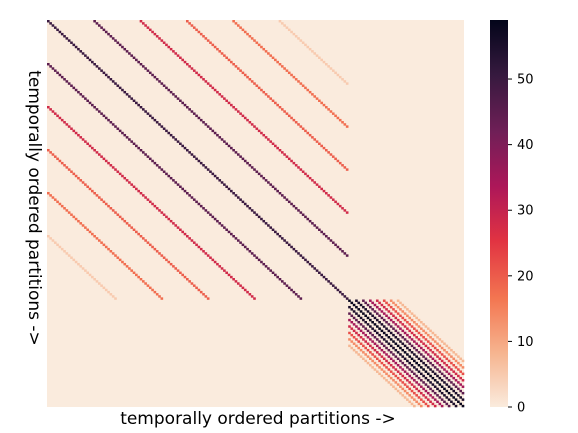  I want to click on colorbar-tick-label: 0, so click(521, 408).